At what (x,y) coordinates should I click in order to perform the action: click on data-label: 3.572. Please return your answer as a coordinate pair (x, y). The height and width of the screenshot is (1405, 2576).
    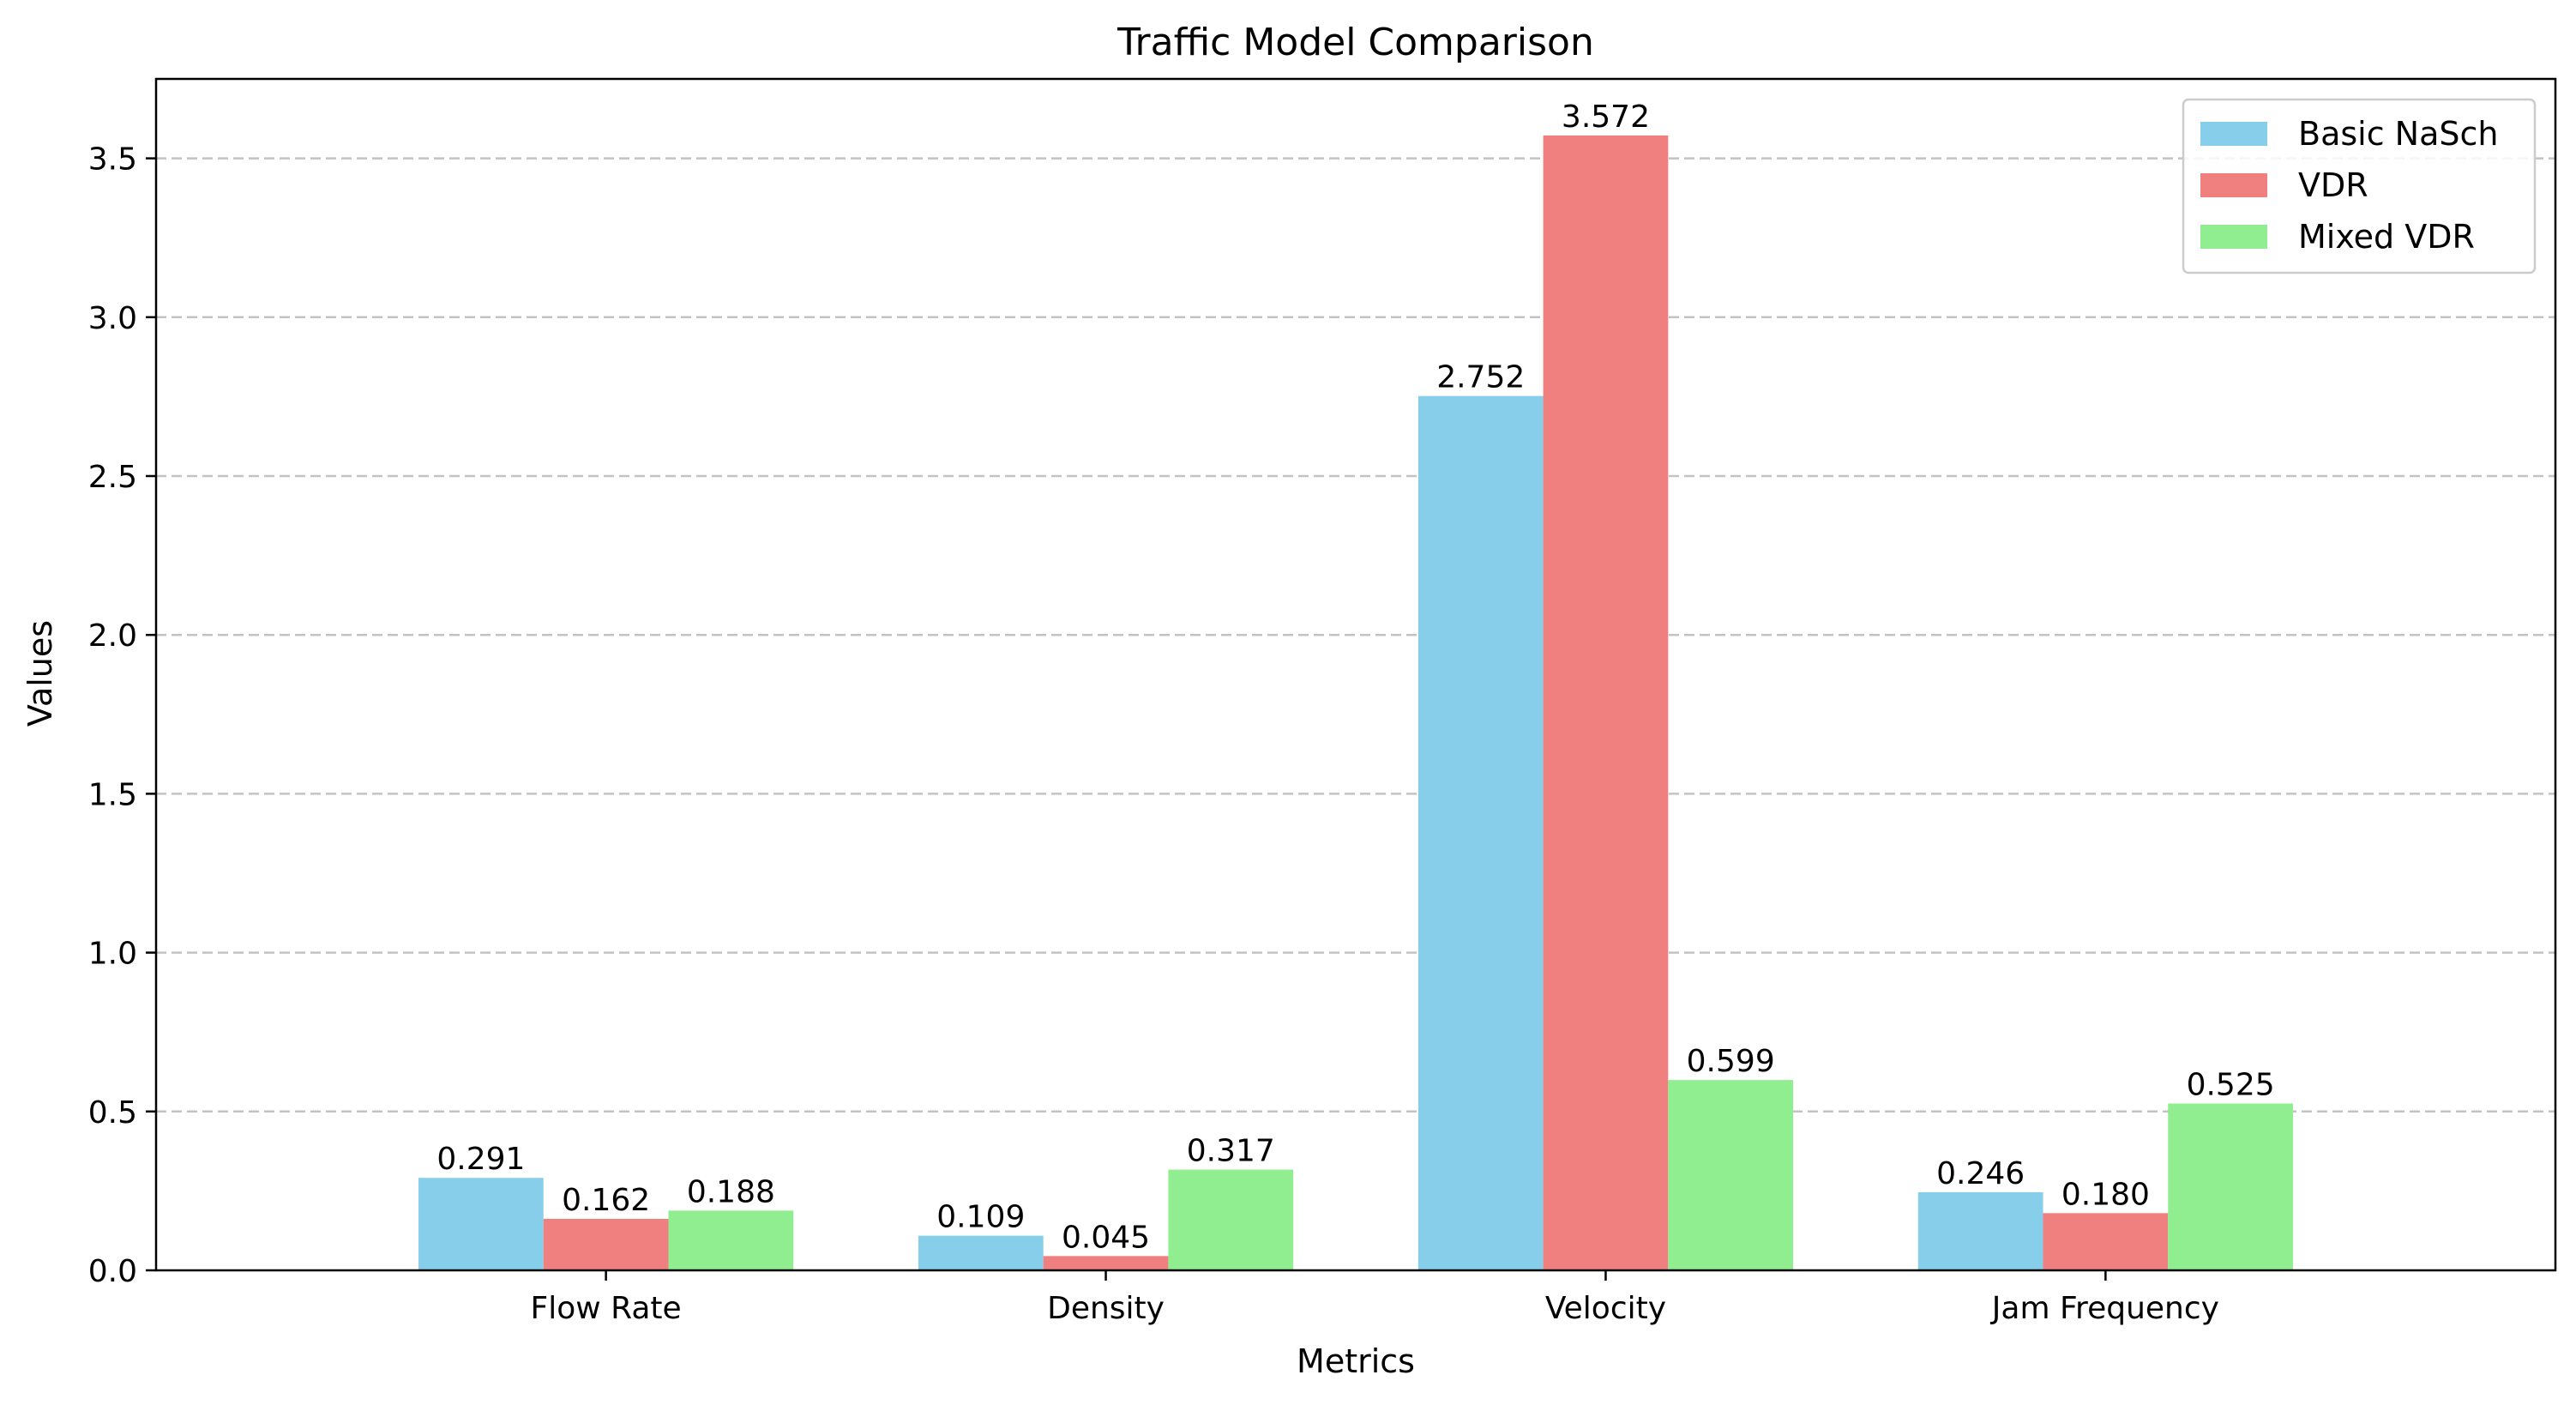
    Looking at the image, I should click on (1606, 117).